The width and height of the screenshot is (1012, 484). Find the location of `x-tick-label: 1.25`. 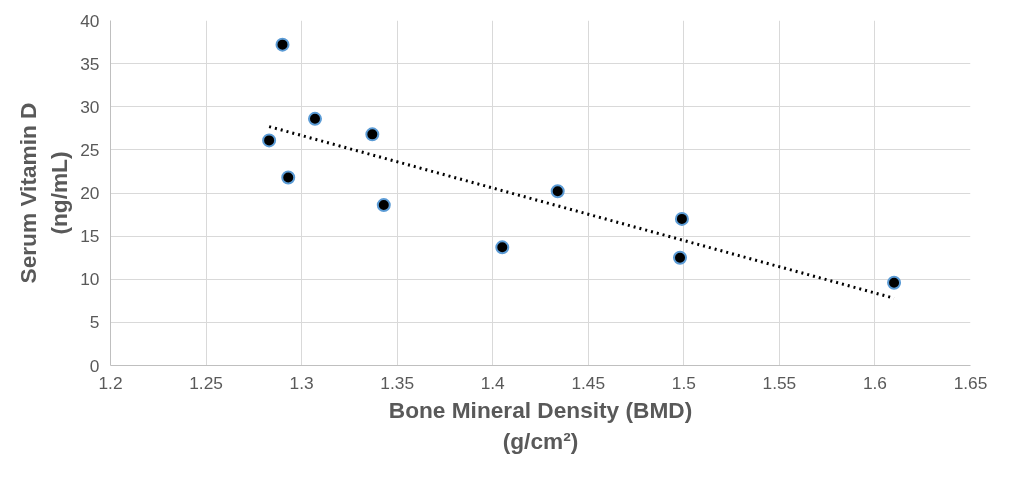

x-tick-label: 1.25 is located at coordinates (206, 382).